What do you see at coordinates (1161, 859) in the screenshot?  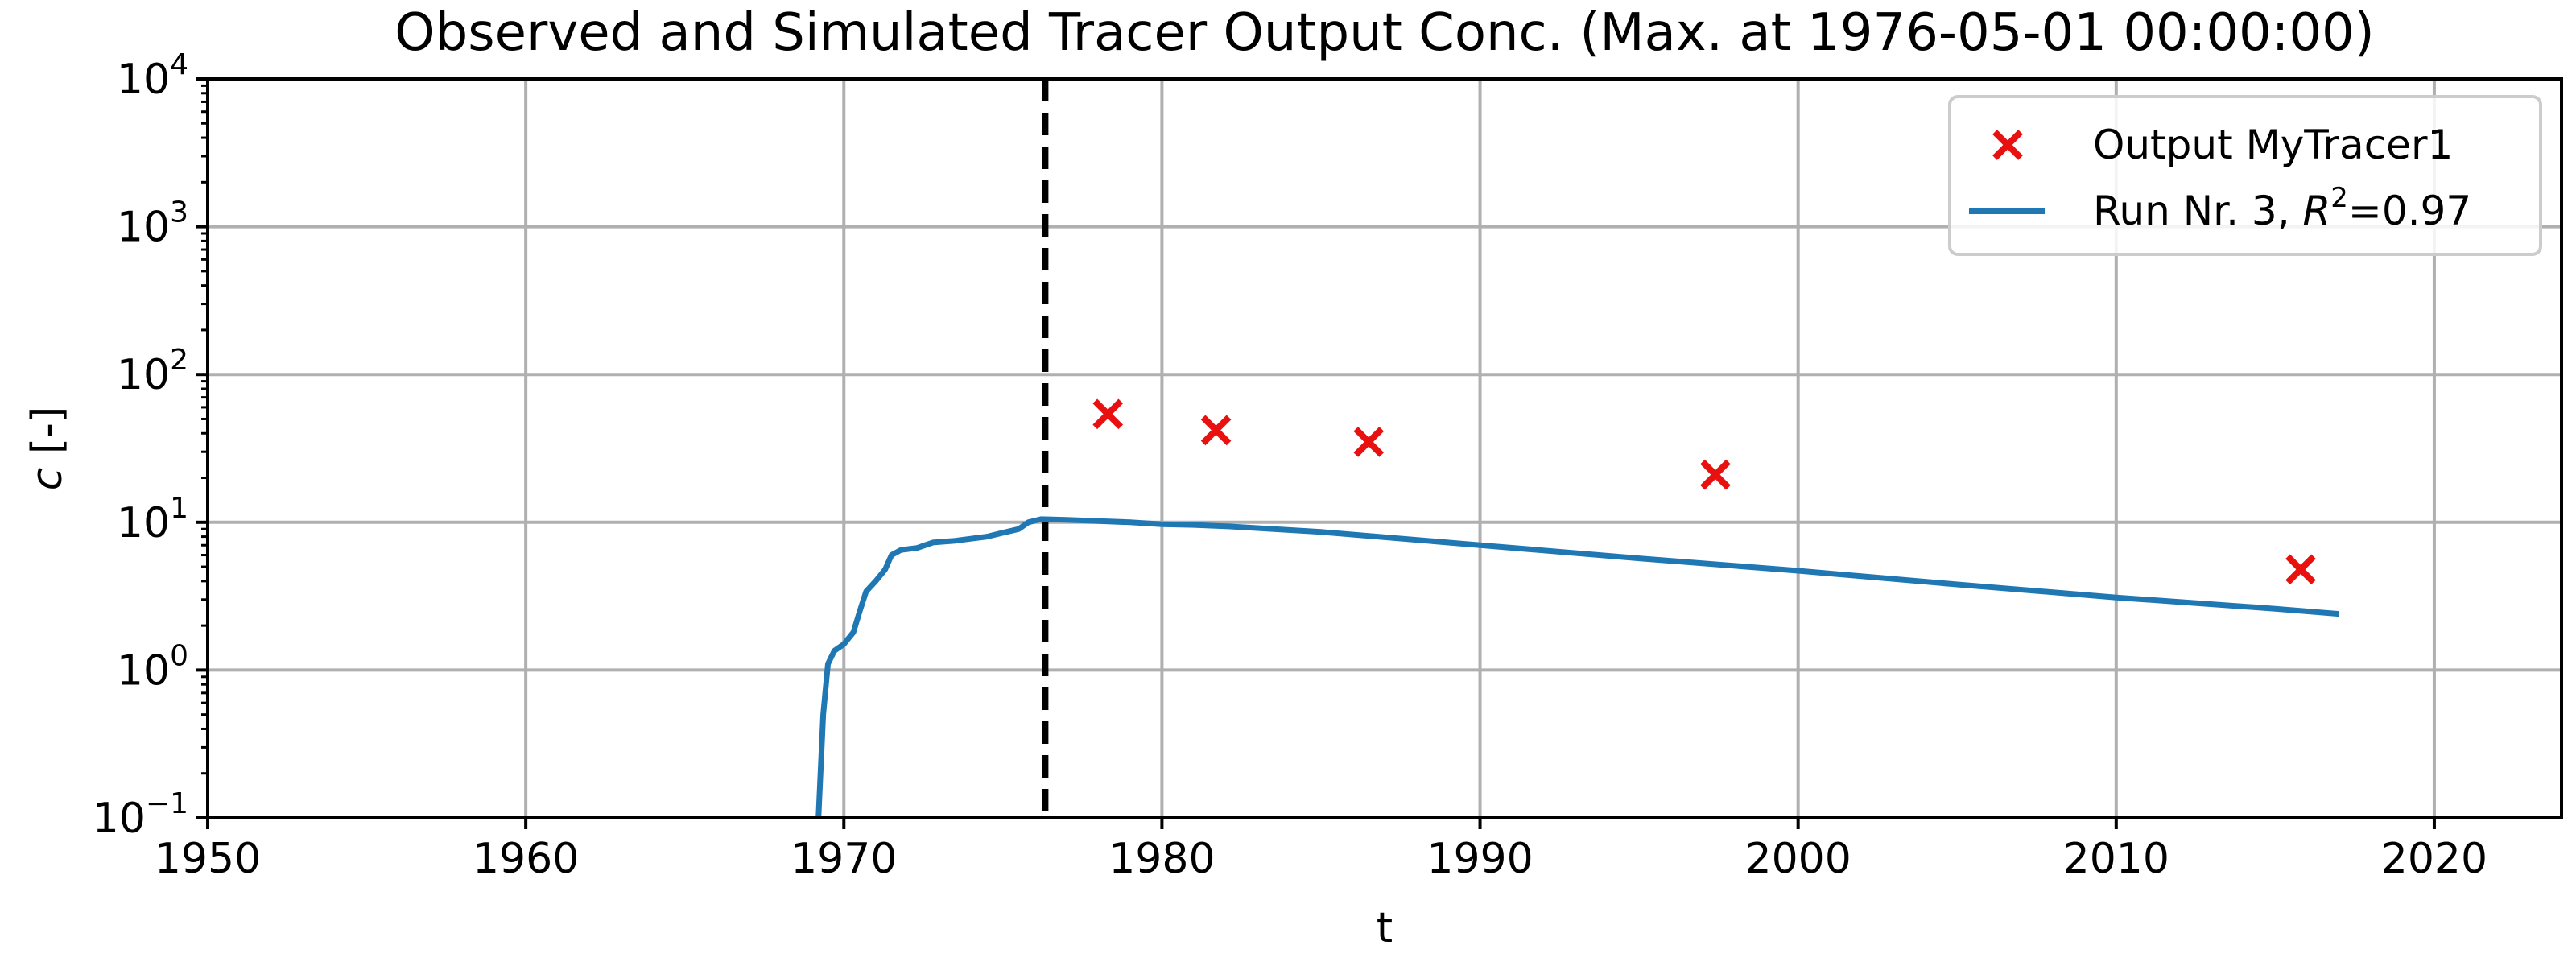 I see `x-tick-label: 1980` at bounding box center [1161, 859].